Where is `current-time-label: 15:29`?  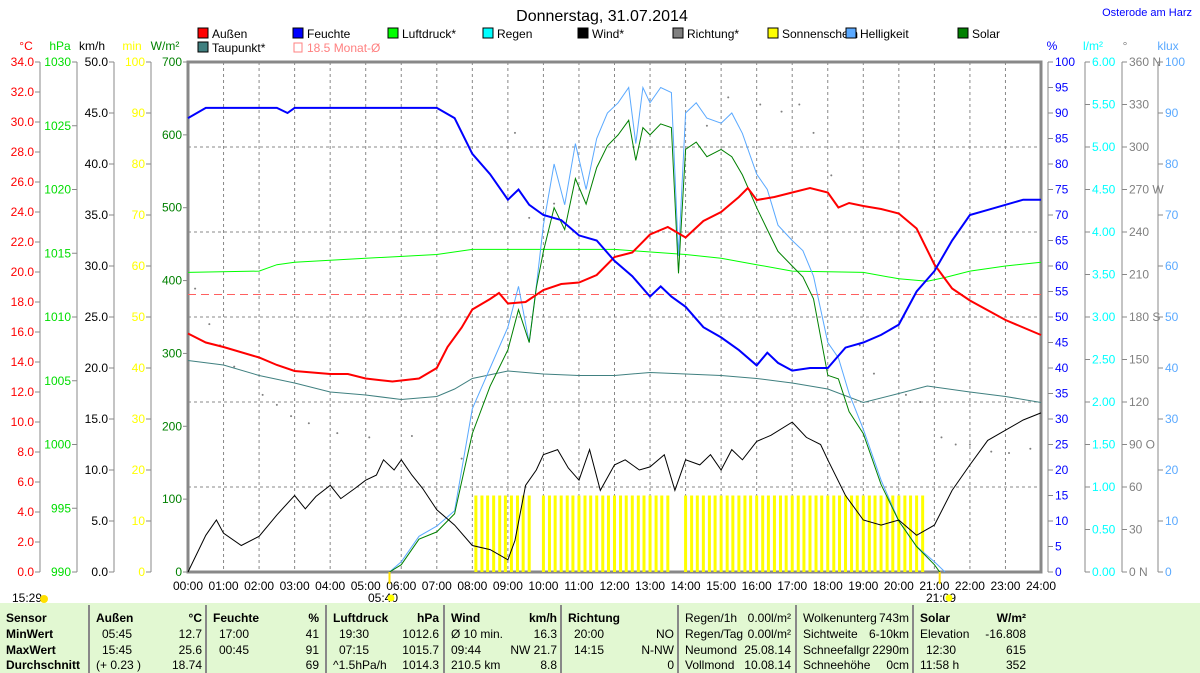 current-time-label: 15:29 is located at coordinates (27, 597).